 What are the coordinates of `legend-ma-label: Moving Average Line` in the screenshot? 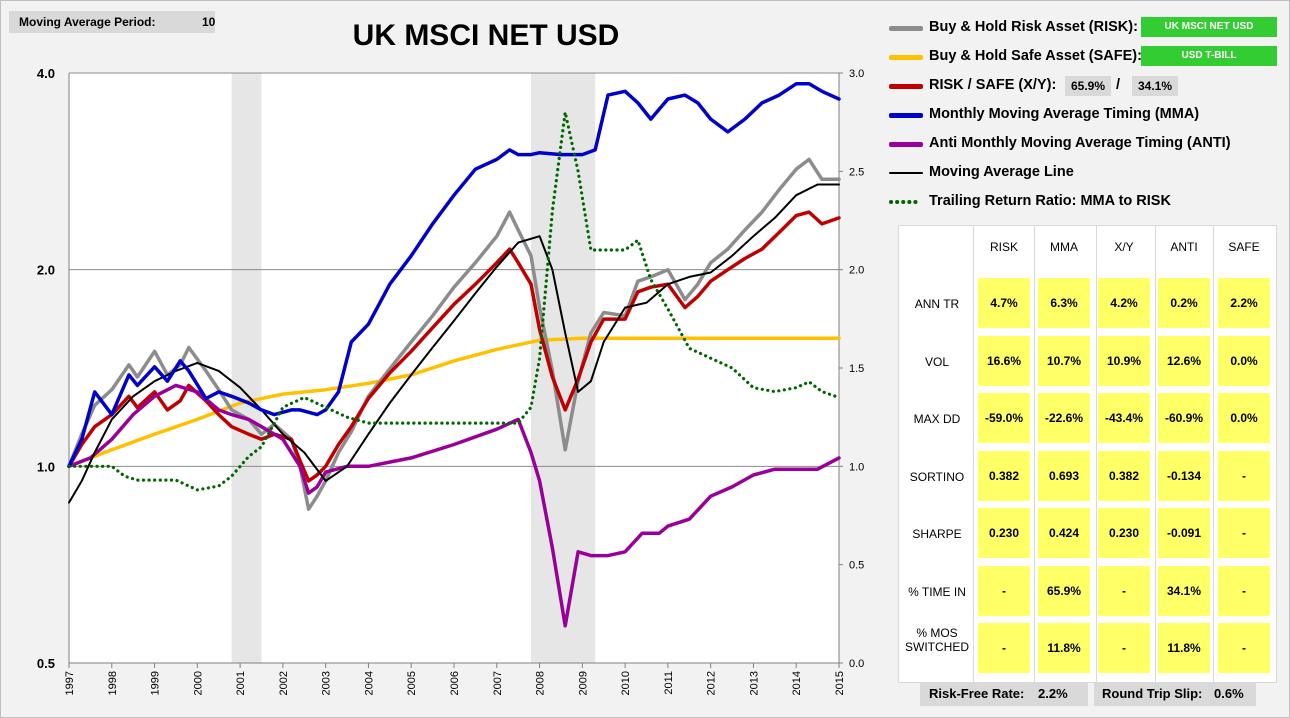 It's located at (1001, 172).